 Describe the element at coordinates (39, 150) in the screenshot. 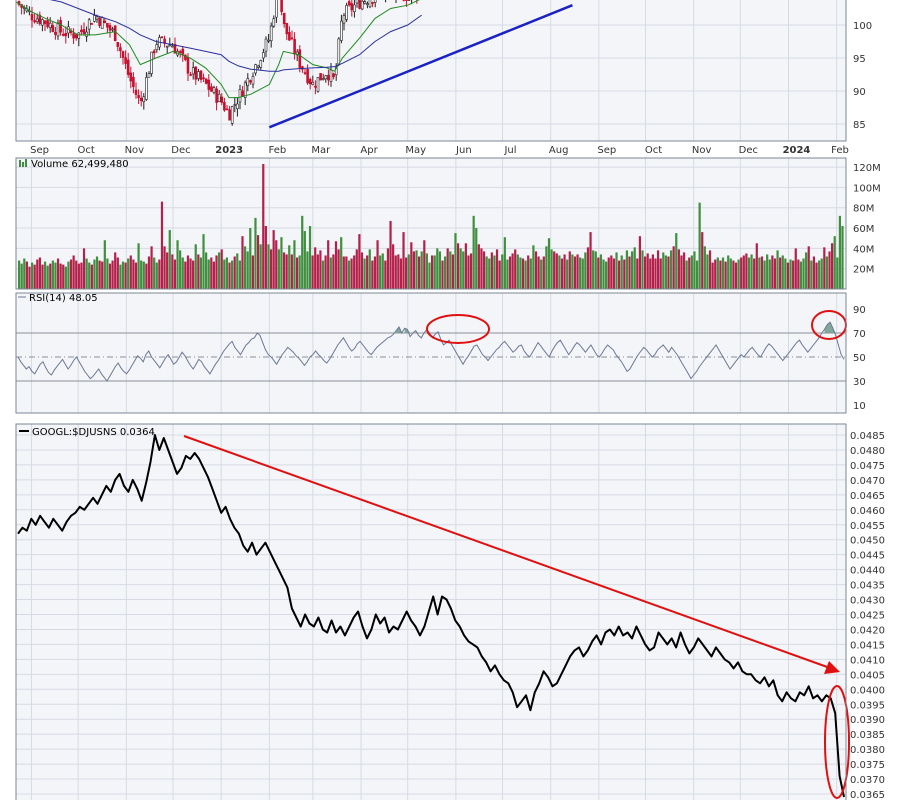

I see `x-tick-label: Sep` at that location.